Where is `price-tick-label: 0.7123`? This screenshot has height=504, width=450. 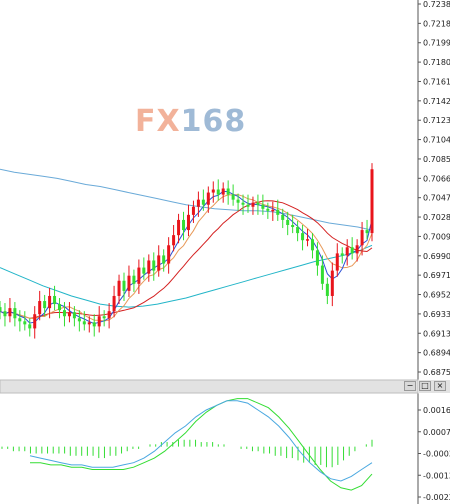
price-tick-label: 0.7123 is located at coordinates (436, 120).